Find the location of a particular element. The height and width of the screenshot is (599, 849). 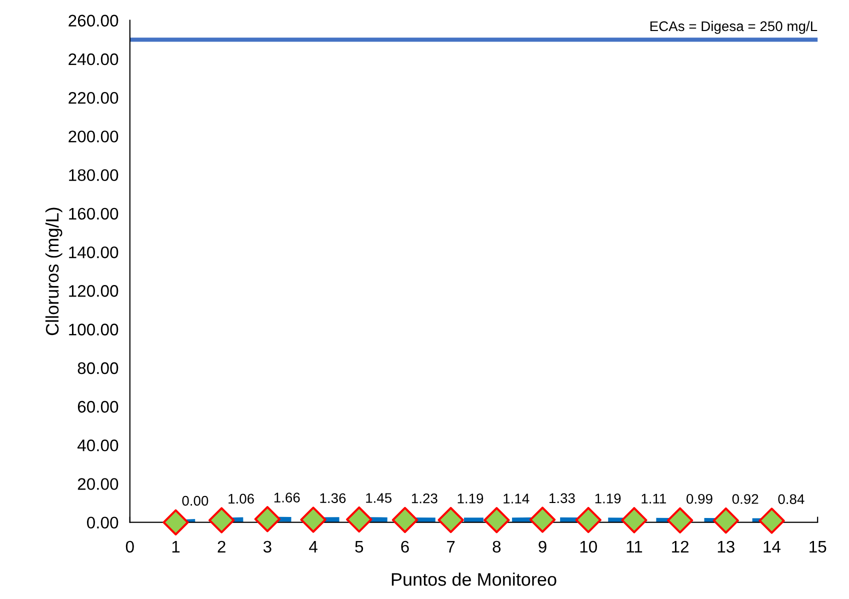

text: 1.66 is located at coordinates (287, 497).